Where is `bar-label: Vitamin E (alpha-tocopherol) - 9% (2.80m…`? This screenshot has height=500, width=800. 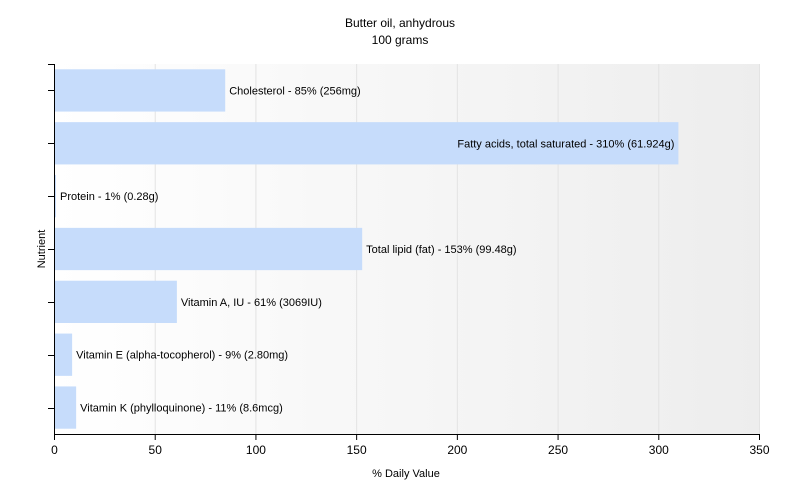
bar-label: Vitamin E (alpha-tocopherol) - 9% (2.80m… is located at coordinates (182, 356).